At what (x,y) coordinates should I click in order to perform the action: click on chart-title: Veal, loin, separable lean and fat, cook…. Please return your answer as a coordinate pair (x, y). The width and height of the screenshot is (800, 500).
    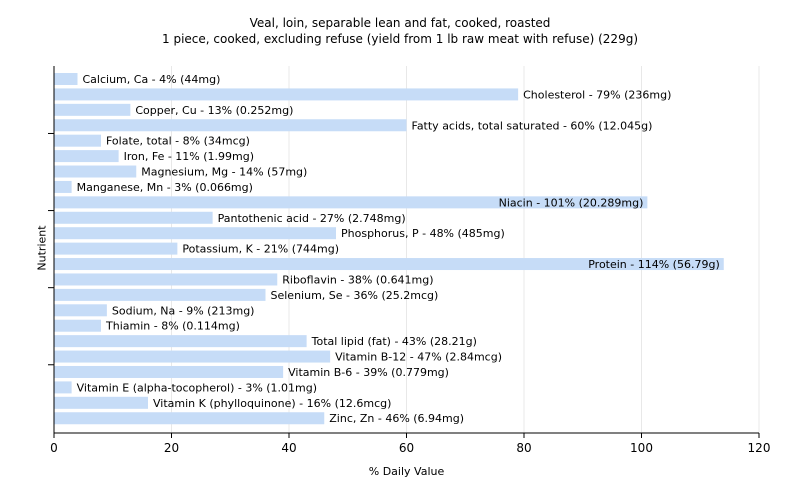
    Looking at the image, I should click on (400, 23).